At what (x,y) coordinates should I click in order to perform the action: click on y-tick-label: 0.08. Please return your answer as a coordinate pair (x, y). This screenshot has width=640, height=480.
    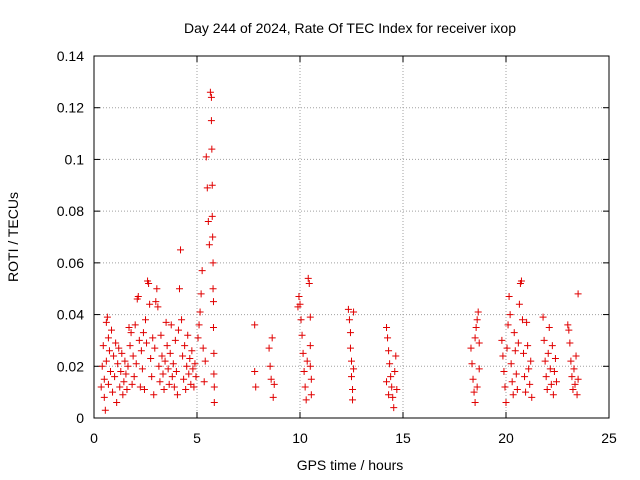
    Looking at the image, I should click on (70, 211).